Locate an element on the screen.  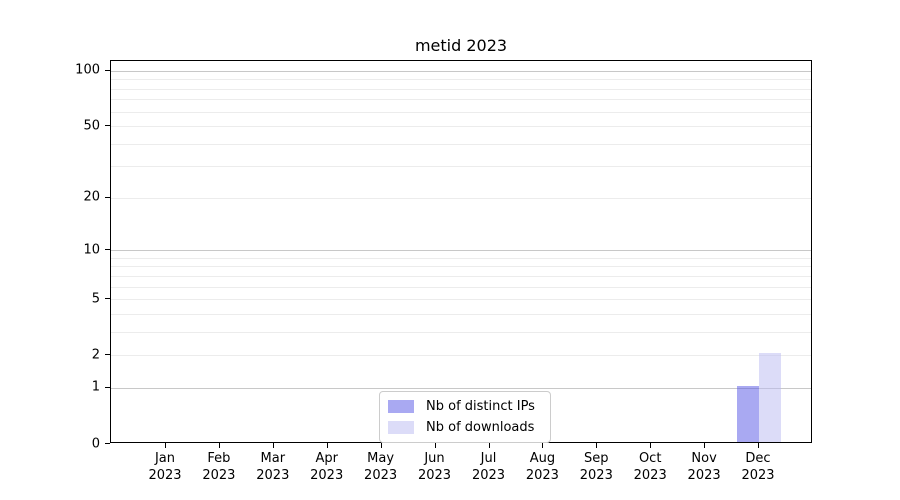
x-tick-label: Oct 2023 is located at coordinates (650, 467).